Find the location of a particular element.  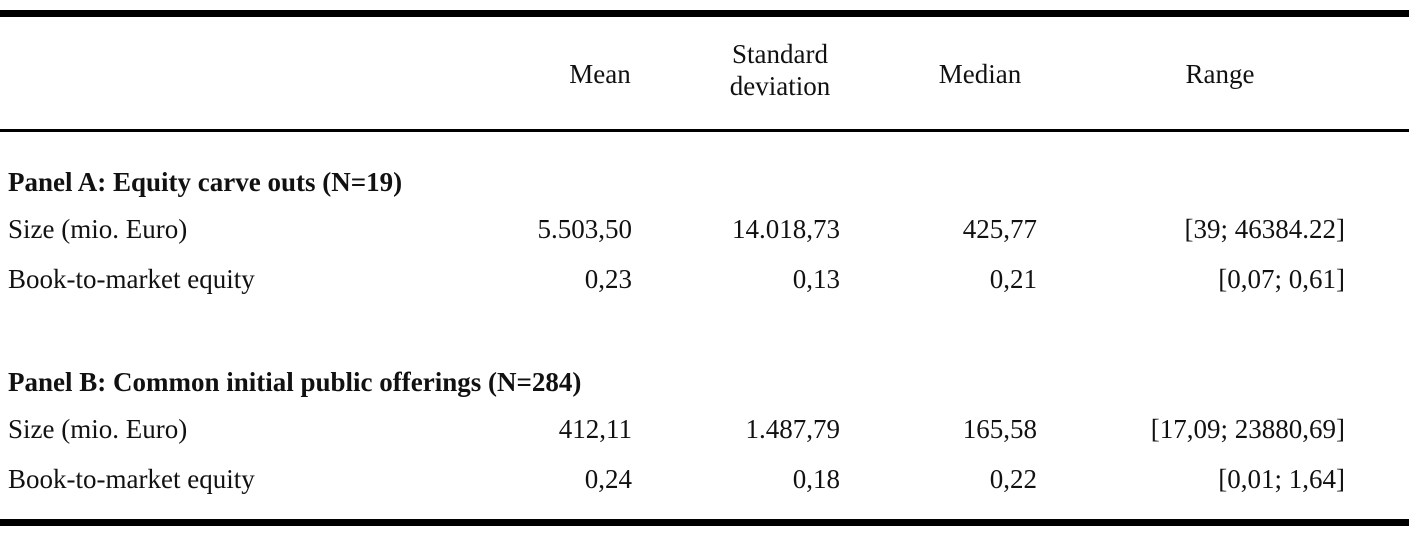

mean-value: 5.503,50 is located at coordinates (585, 229).